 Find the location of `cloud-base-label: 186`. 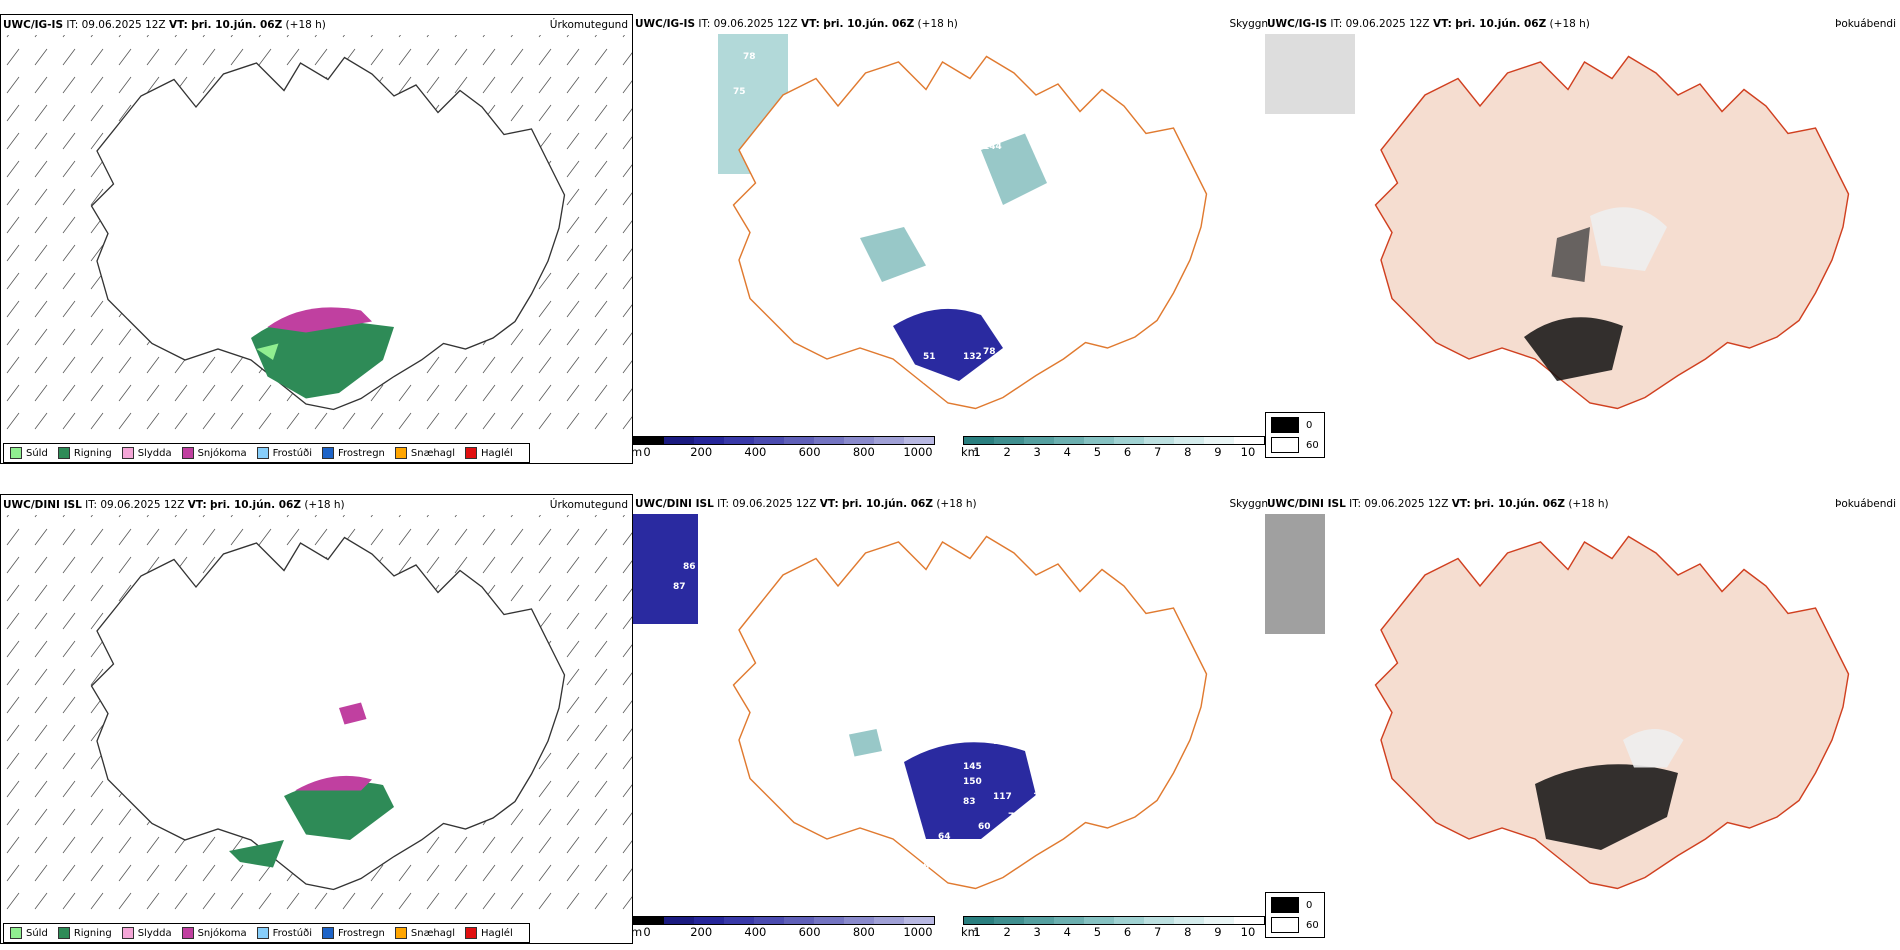

cloud-base-label: 186 is located at coordinates (942, 222).